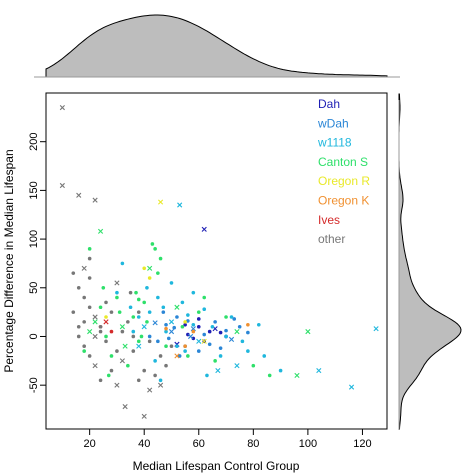 Image resolution: width=474 pixels, height=474 pixels. I want to click on y-tick-label: 50, so click(34, 288).